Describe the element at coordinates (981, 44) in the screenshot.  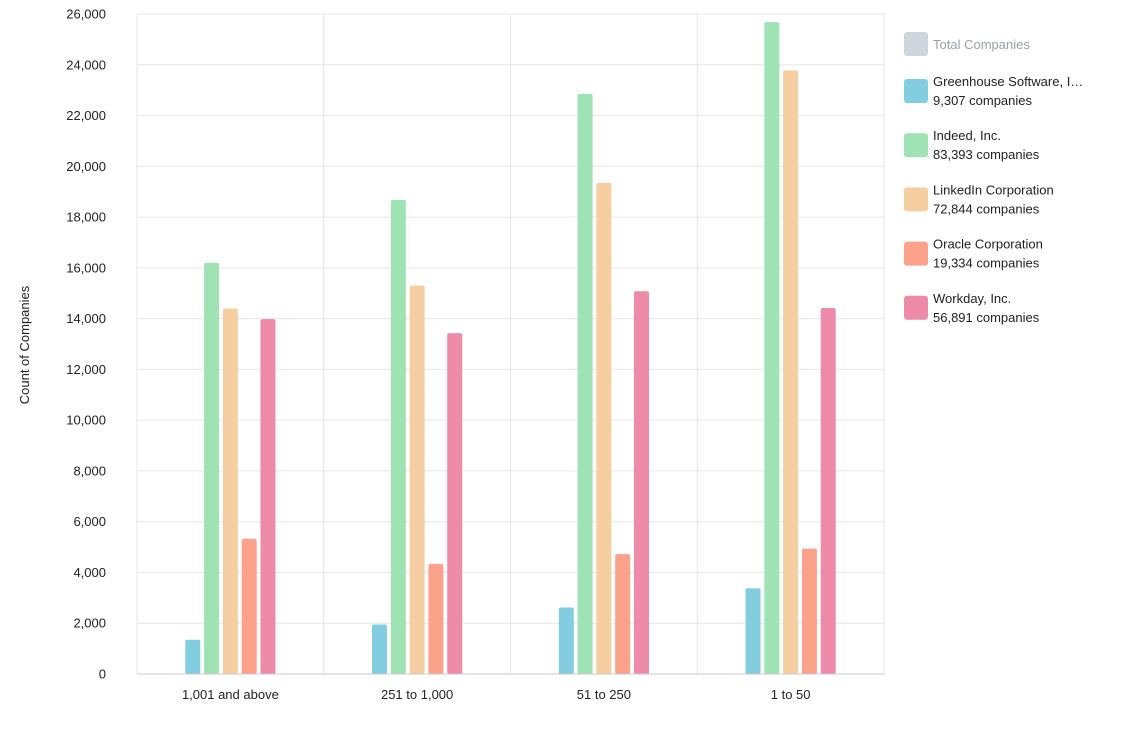
I see `legend-total-label: Total Companies` at that location.